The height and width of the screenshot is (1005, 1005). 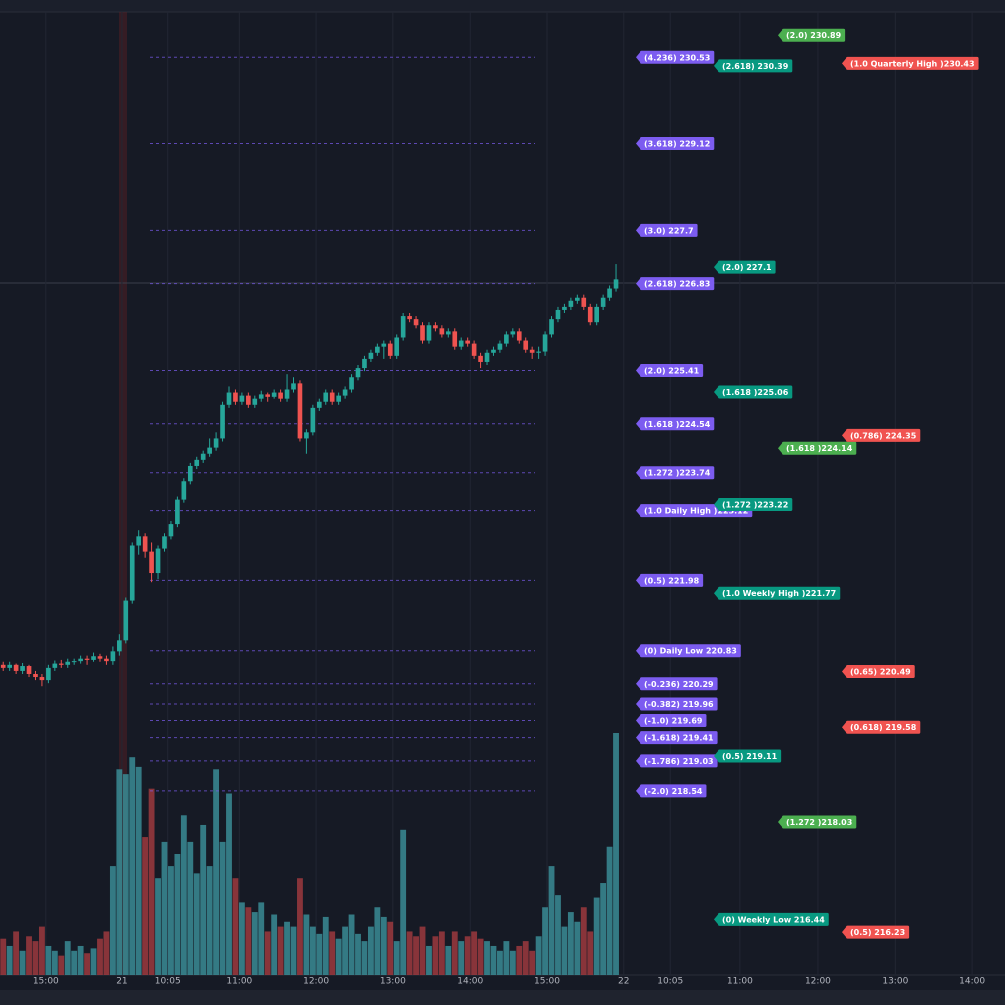 What do you see at coordinates (755, 505) in the screenshot?
I see `level-label: (1.272 )223.22` at bounding box center [755, 505].